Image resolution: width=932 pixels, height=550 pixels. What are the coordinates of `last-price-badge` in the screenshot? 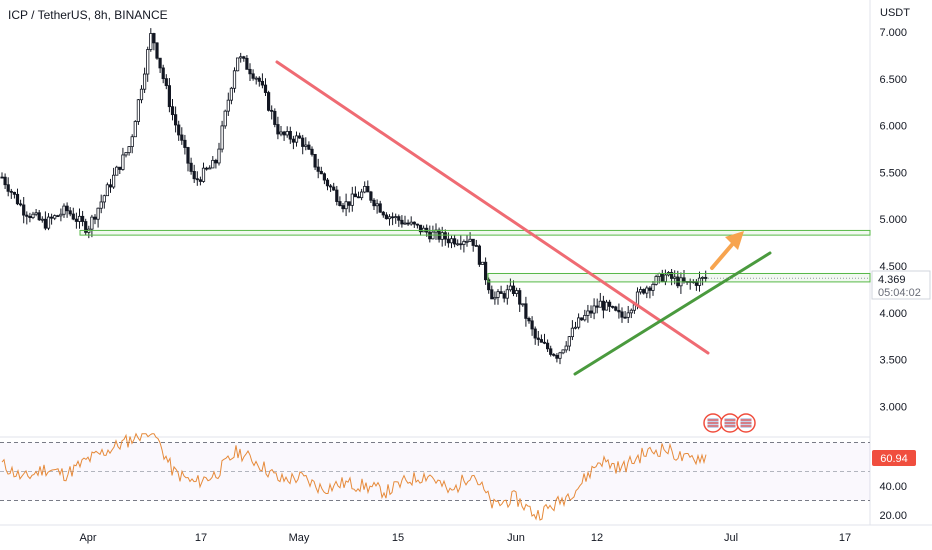 It's located at (901, 285).